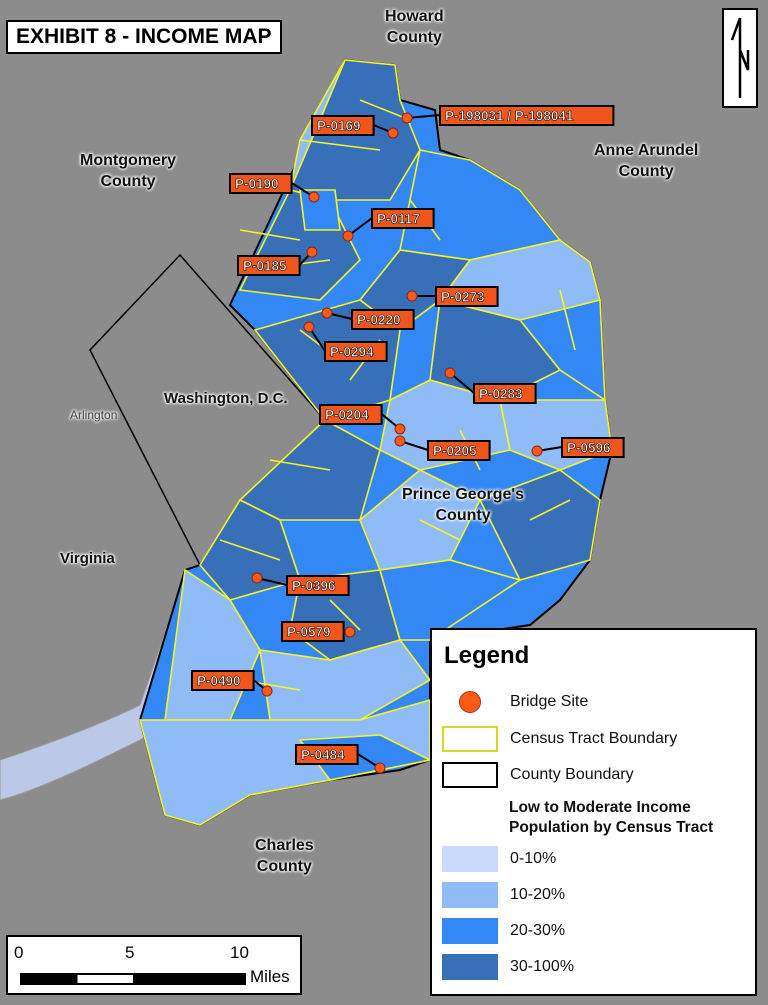 This screenshot has height=1005, width=768. What do you see at coordinates (589, 448) in the screenshot?
I see `site-label: P-0596` at bounding box center [589, 448].